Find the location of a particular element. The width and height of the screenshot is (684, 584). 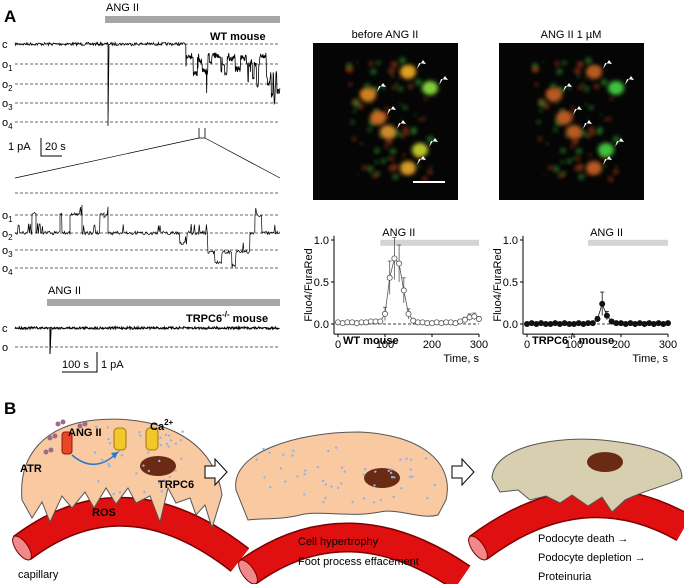

zoom-bracket is located at coordinates (202, 133).